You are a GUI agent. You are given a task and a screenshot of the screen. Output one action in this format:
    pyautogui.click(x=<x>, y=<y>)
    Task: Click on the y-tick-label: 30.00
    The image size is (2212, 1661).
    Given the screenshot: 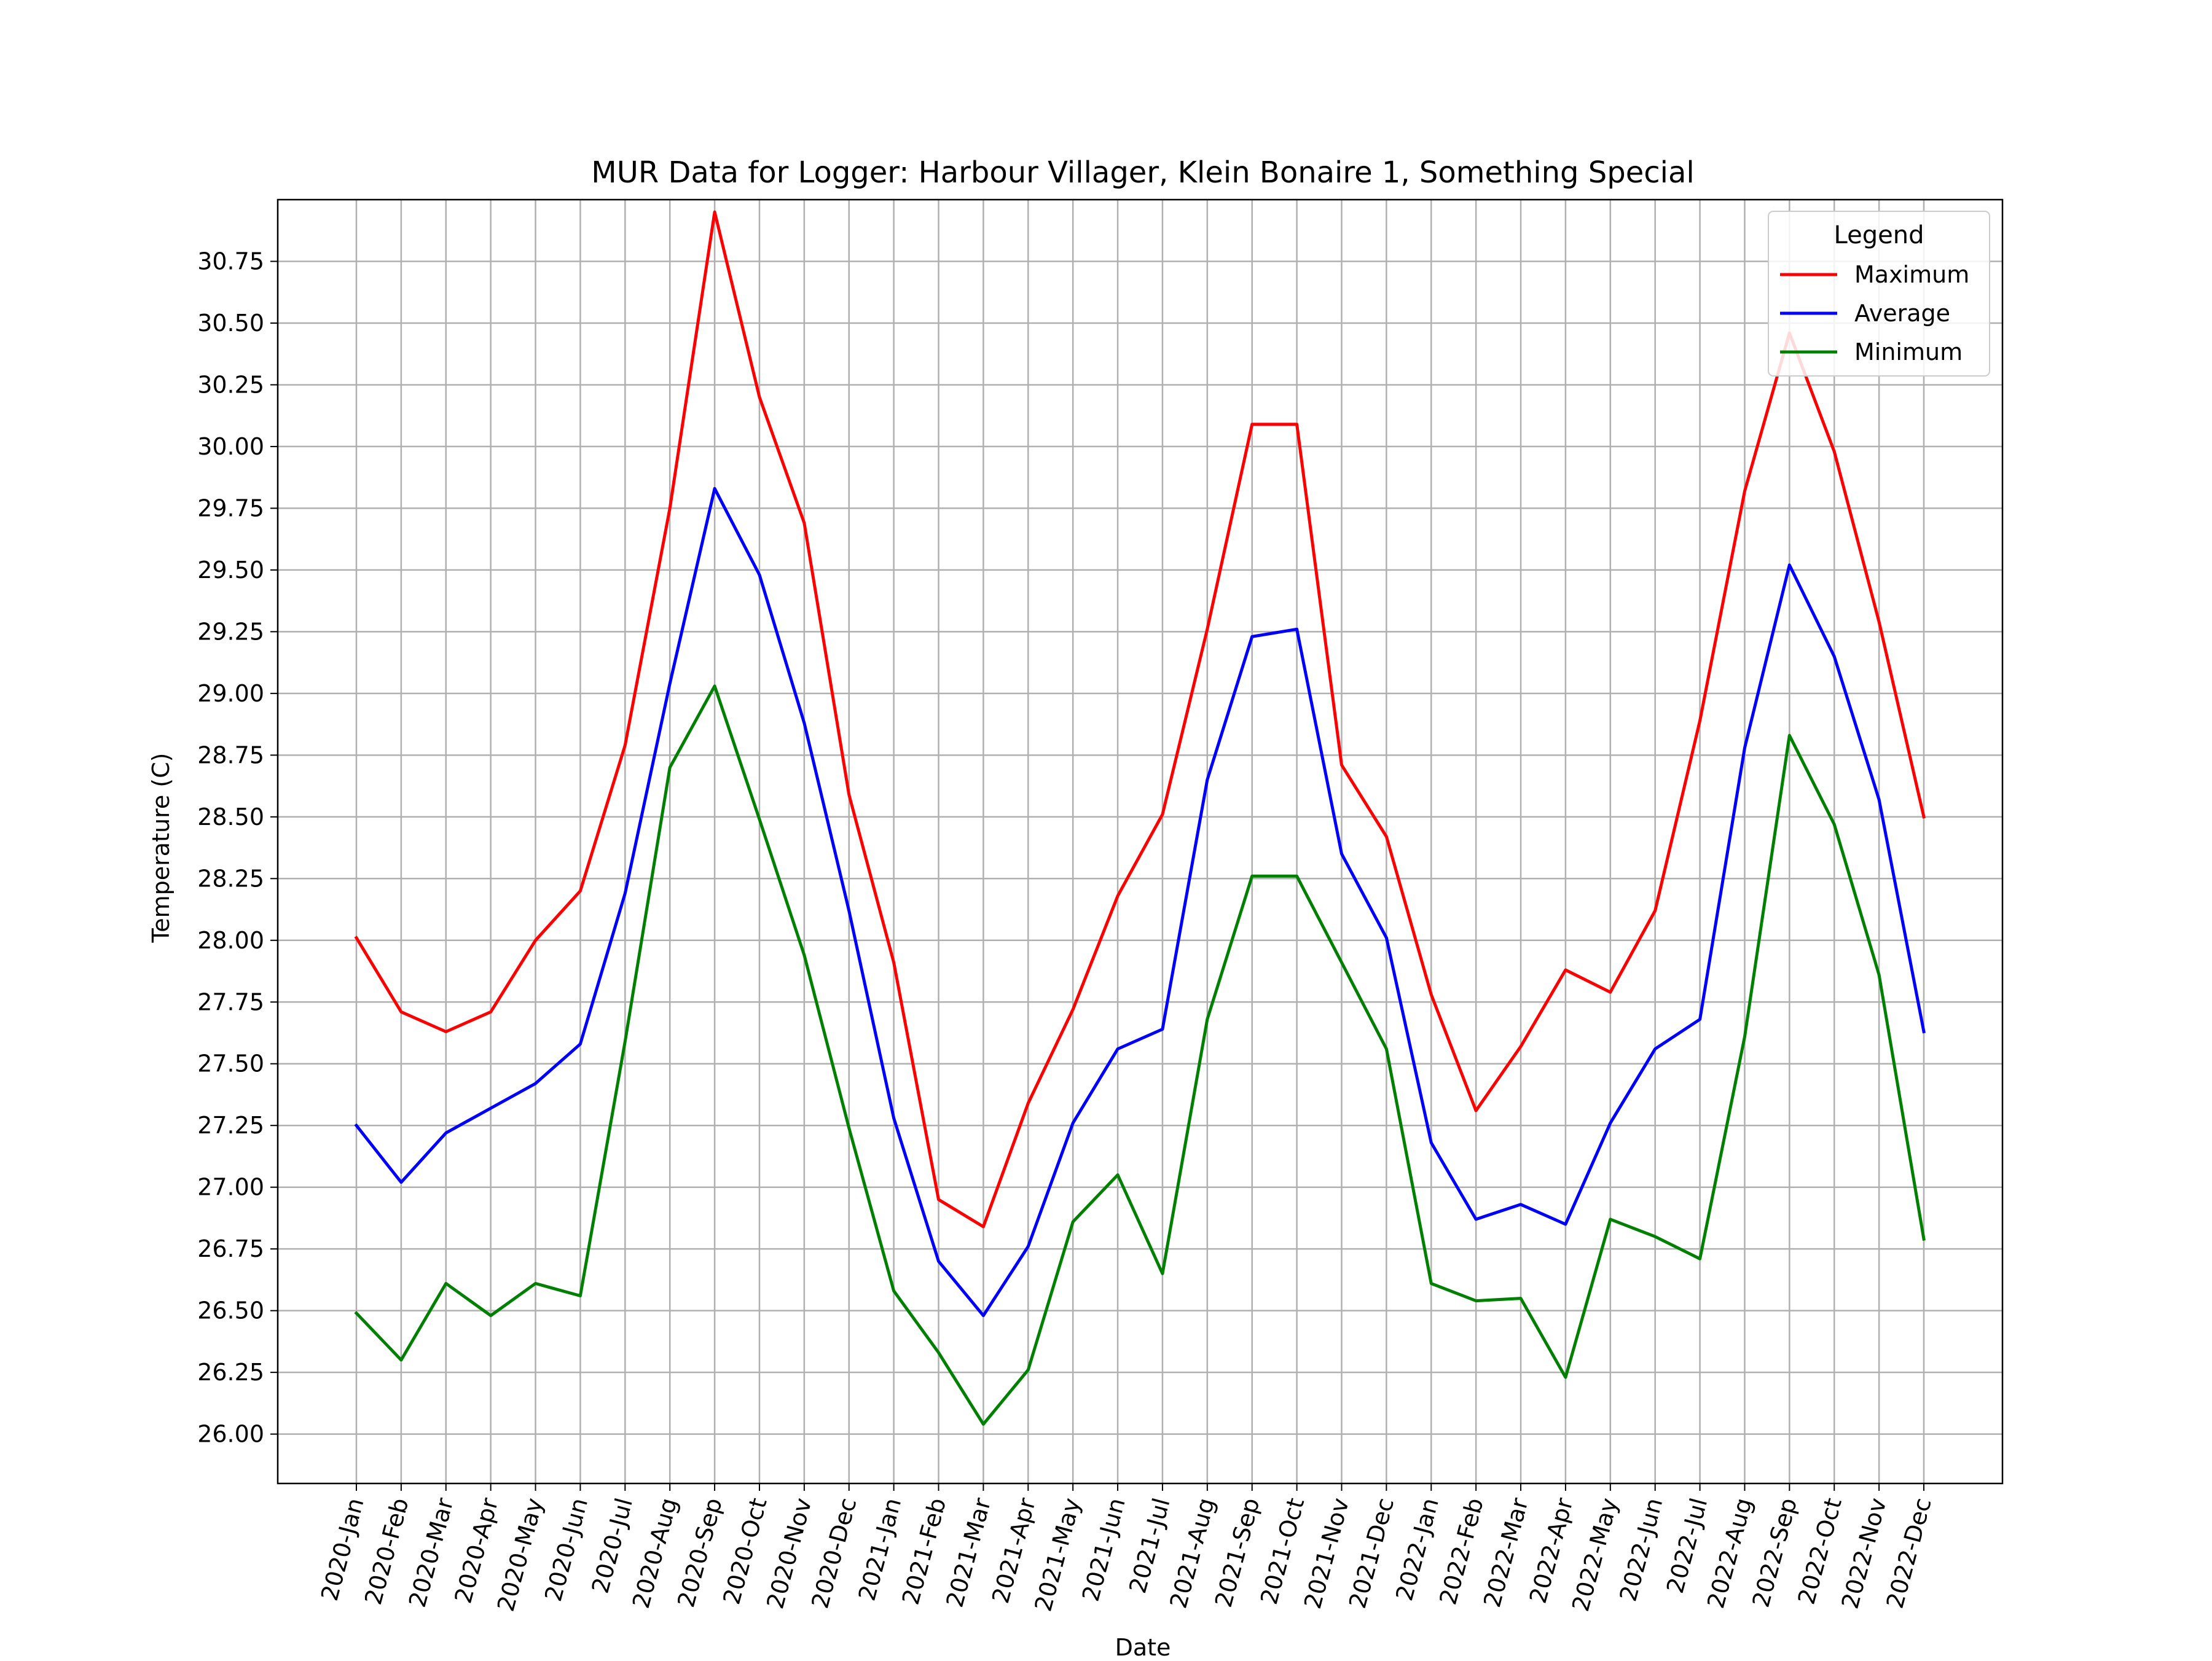 What is the action you would take?
    pyautogui.click(x=230, y=446)
    